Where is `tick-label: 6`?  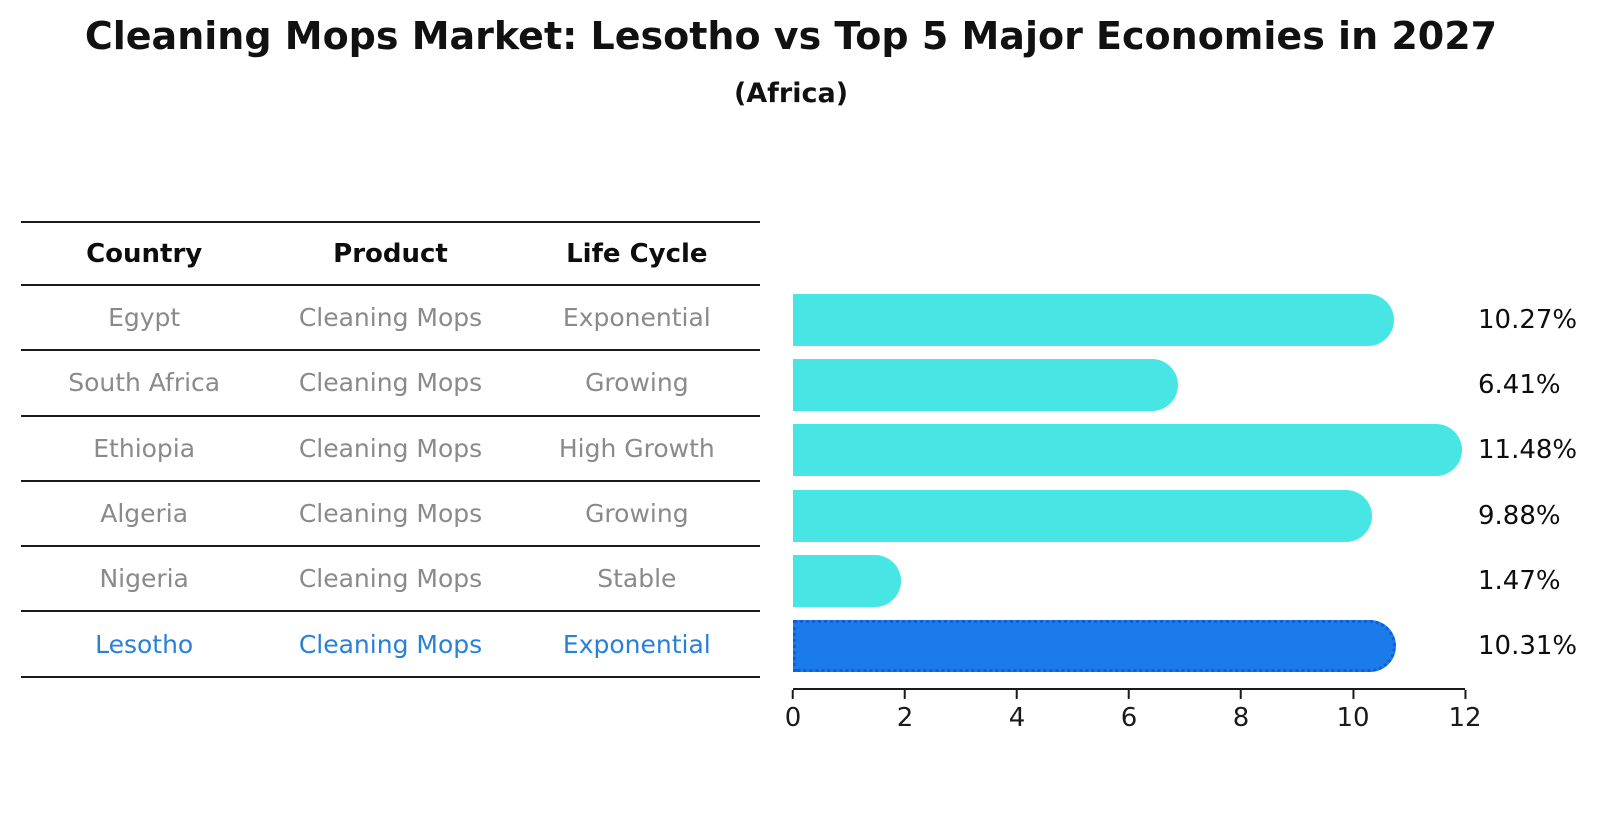
tick-label: 6 is located at coordinates (1129, 718).